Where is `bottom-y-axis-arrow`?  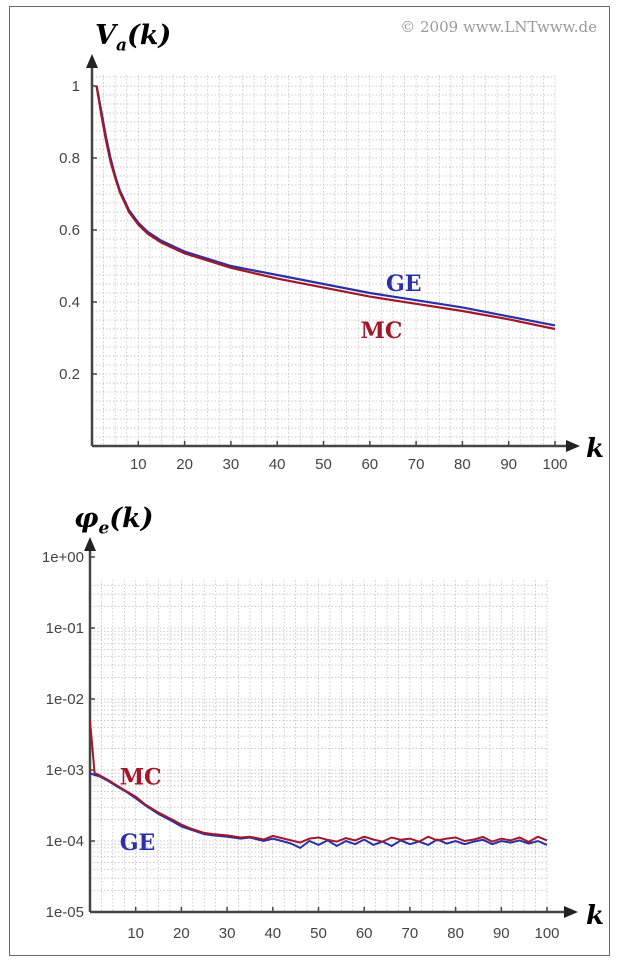
bottom-y-axis-arrow is located at coordinates (90, 544).